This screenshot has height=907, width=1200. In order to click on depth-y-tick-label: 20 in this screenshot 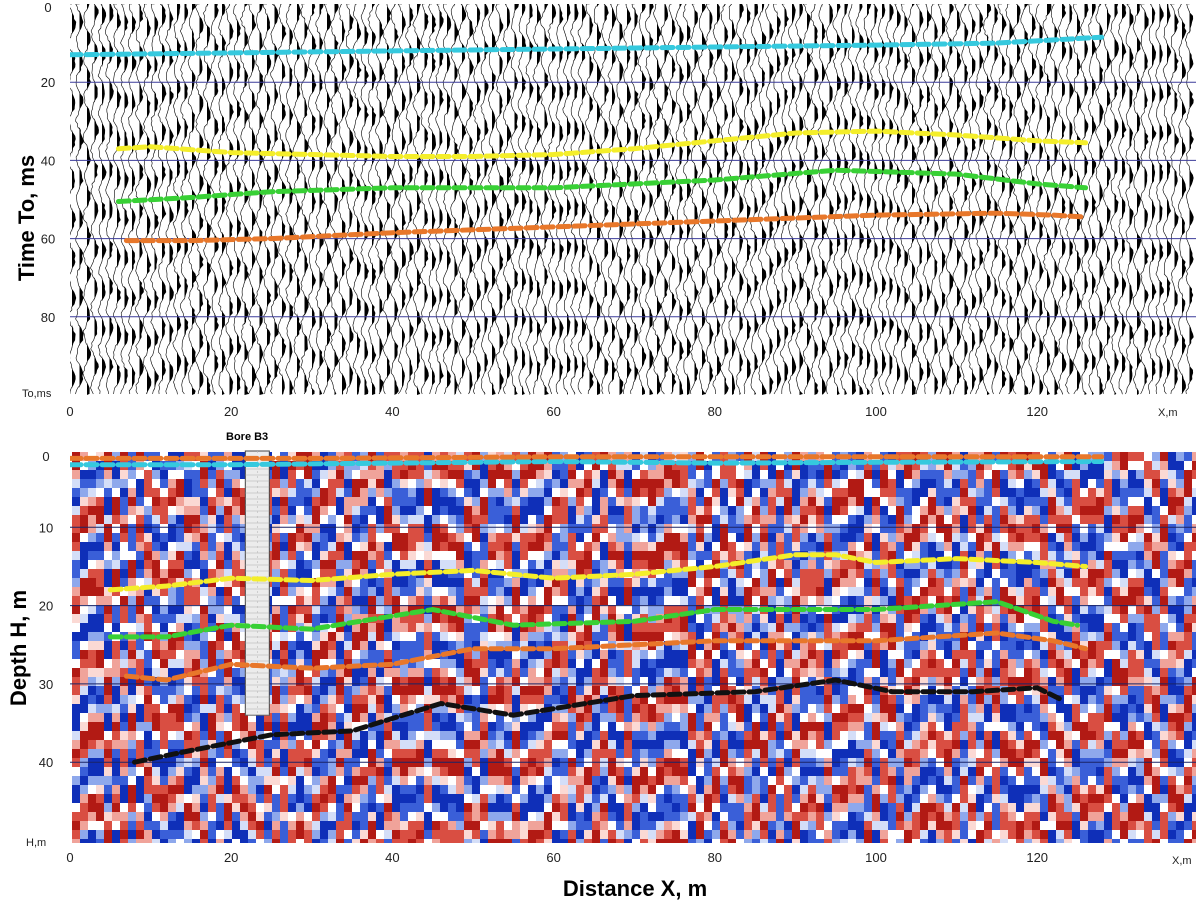, I will do `click(46, 606)`.